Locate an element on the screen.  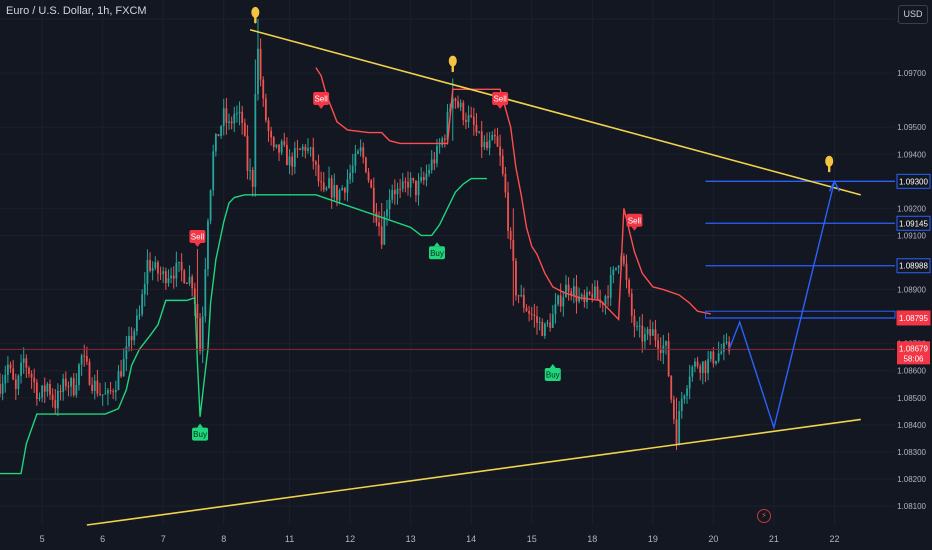
time-tick-label: 5 is located at coordinates (42, 539).